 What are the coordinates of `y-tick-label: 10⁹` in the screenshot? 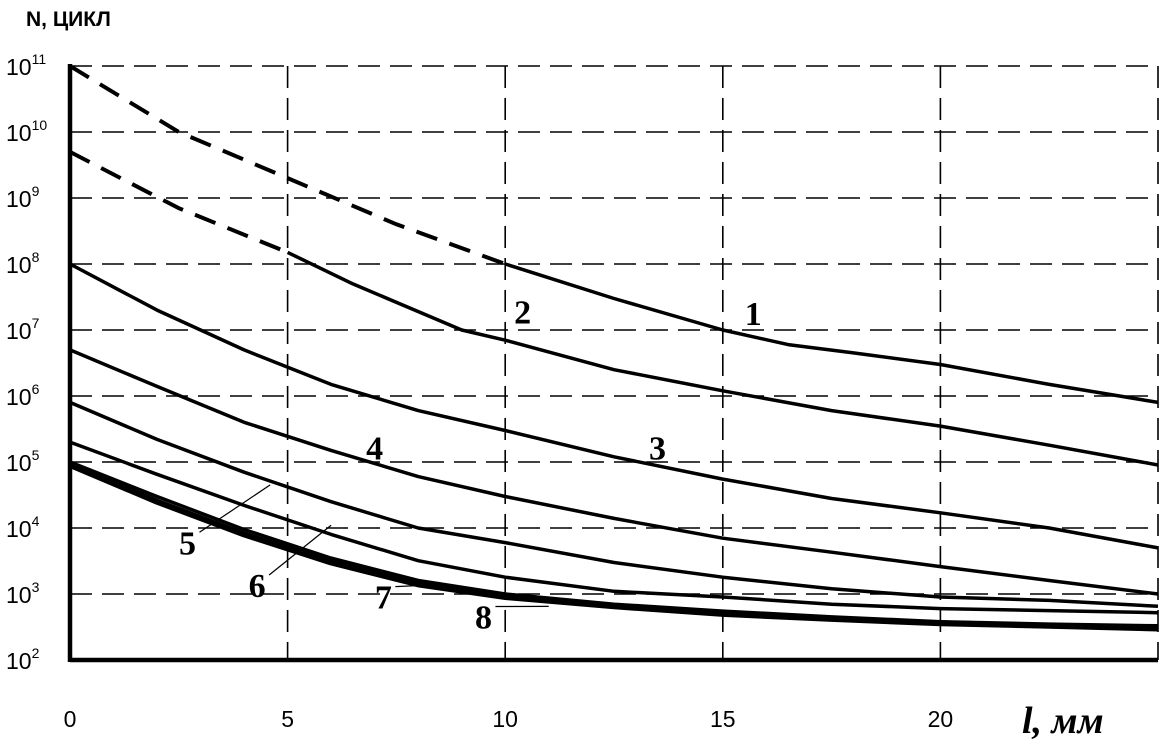 It's located at (23, 197).